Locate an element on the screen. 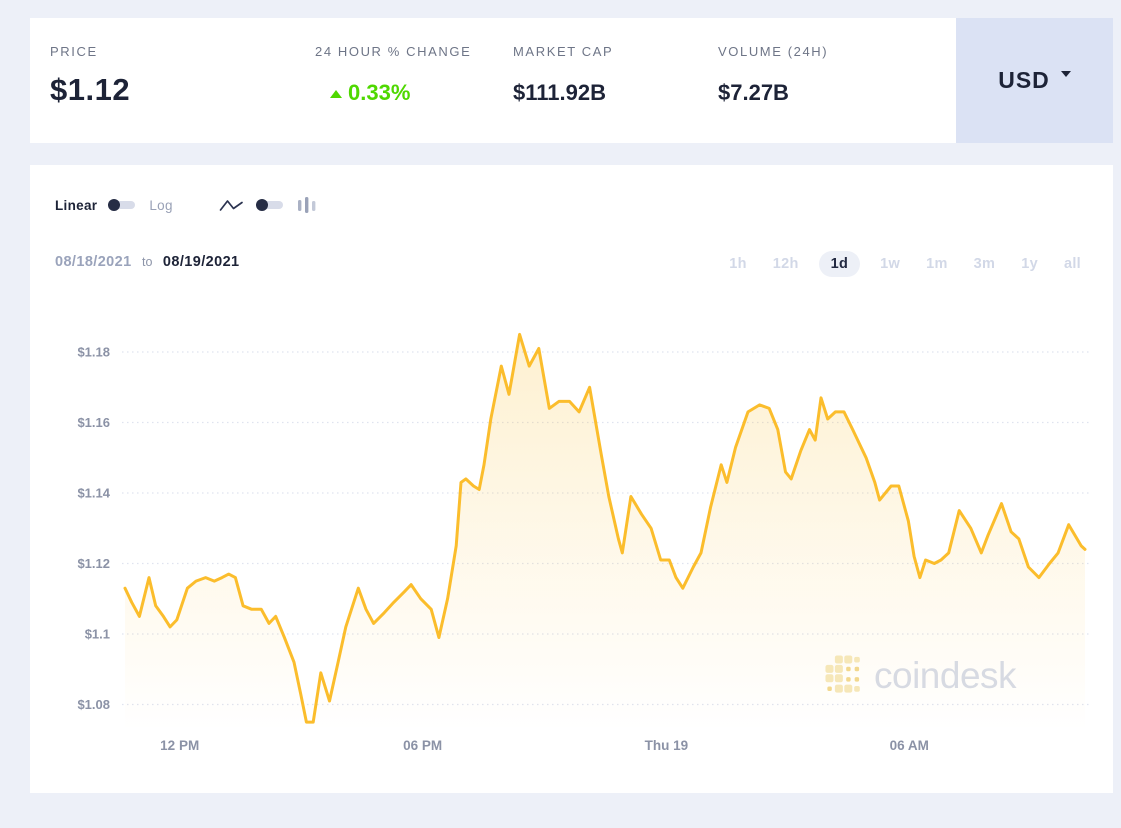  range-option-1w: 1w is located at coordinates (890, 264).